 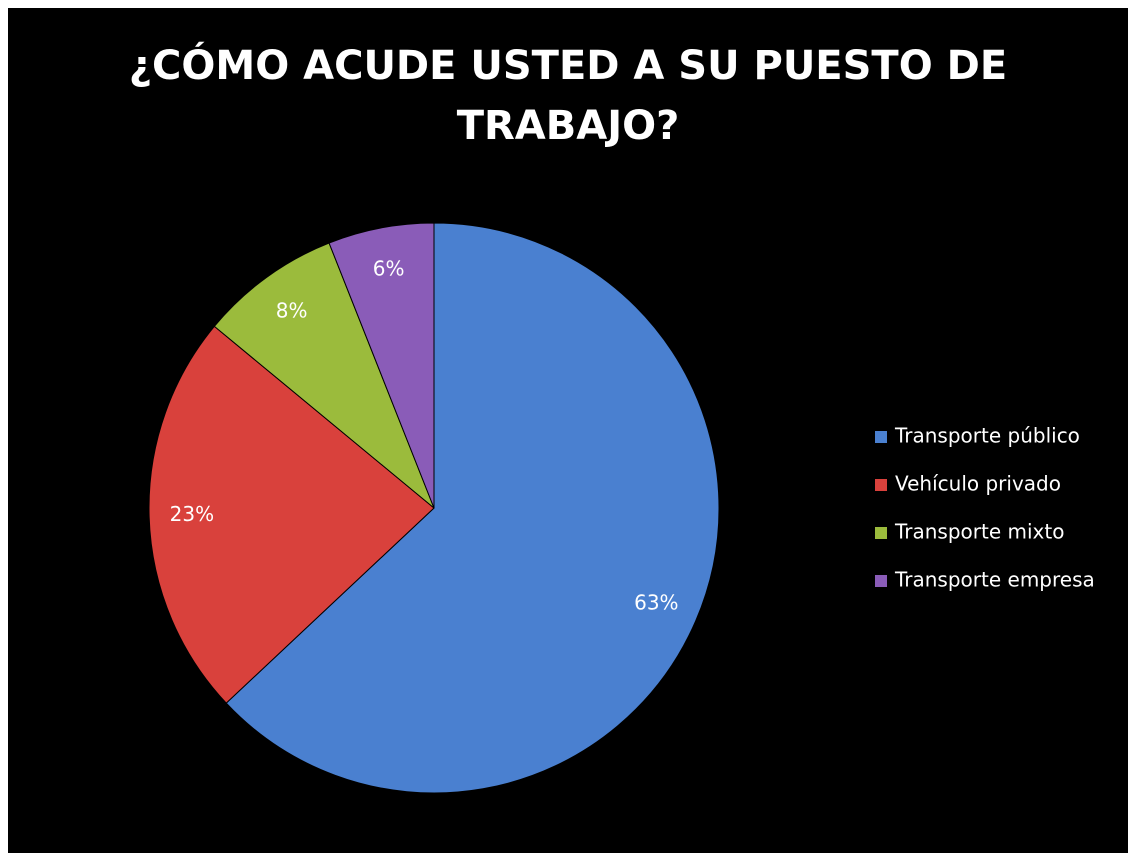 I want to click on data-label: 23%, so click(x=192, y=514).